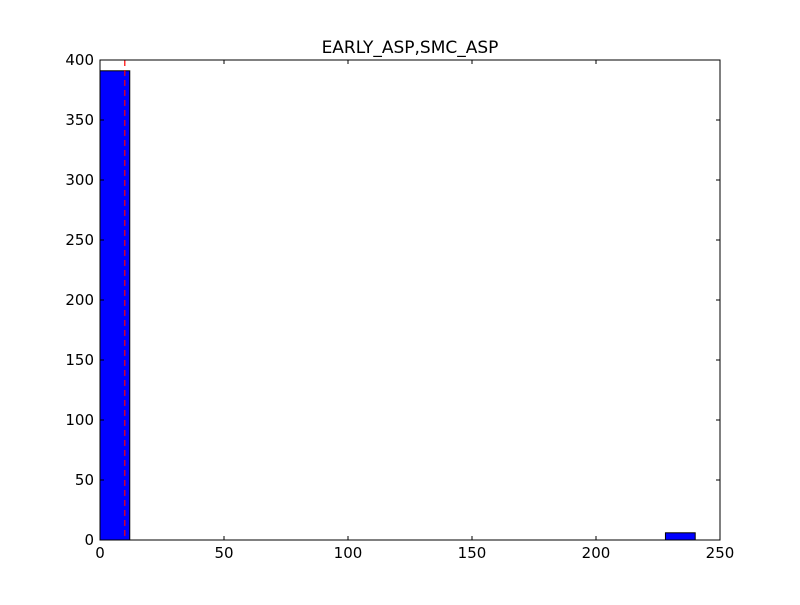 This screenshot has width=800, height=605. I want to click on x-tick-label-150: 150, so click(472, 553).